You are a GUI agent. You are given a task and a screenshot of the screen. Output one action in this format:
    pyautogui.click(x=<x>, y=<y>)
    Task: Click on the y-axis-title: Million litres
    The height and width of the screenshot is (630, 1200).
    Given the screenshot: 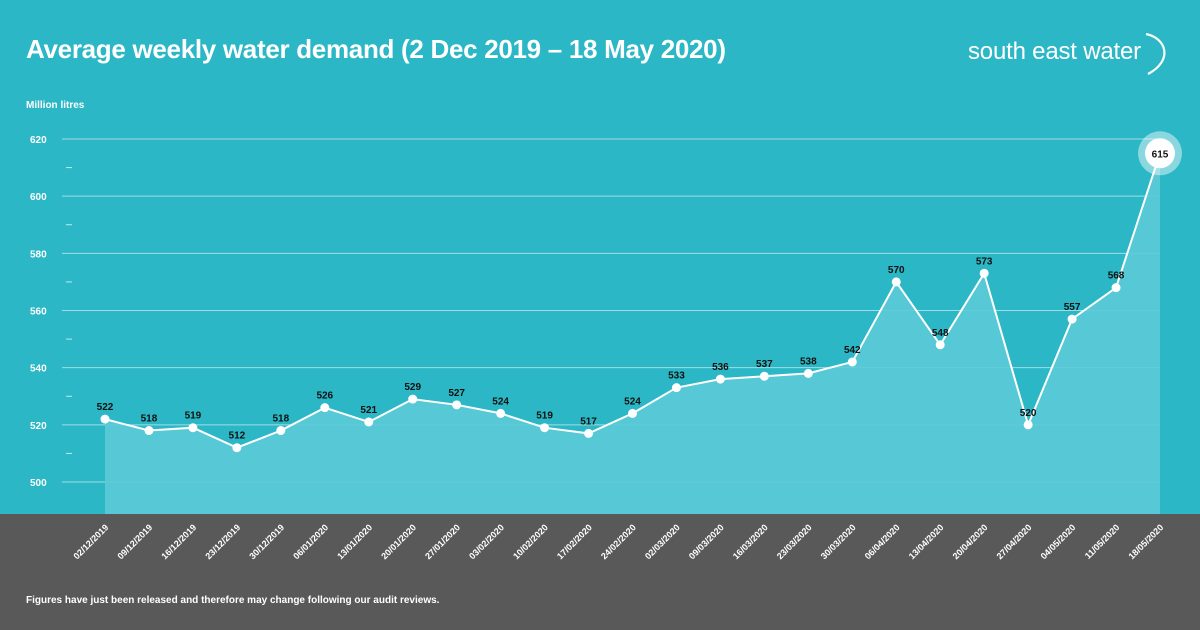 What is the action you would take?
    pyautogui.click(x=55, y=105)
    